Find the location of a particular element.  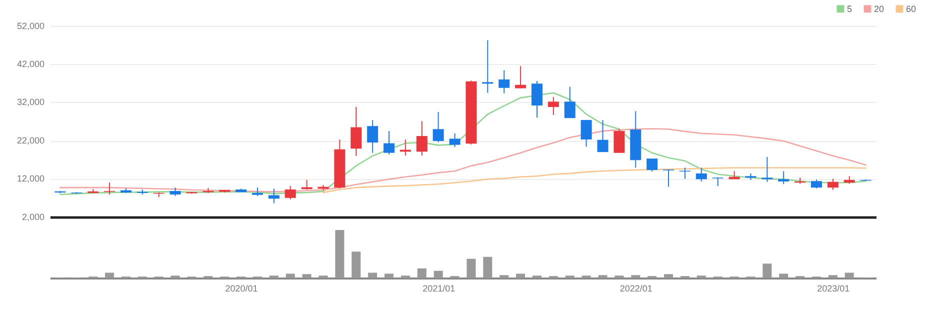

x-tick-label: 2020/01 is located at coordinates (241, 289).